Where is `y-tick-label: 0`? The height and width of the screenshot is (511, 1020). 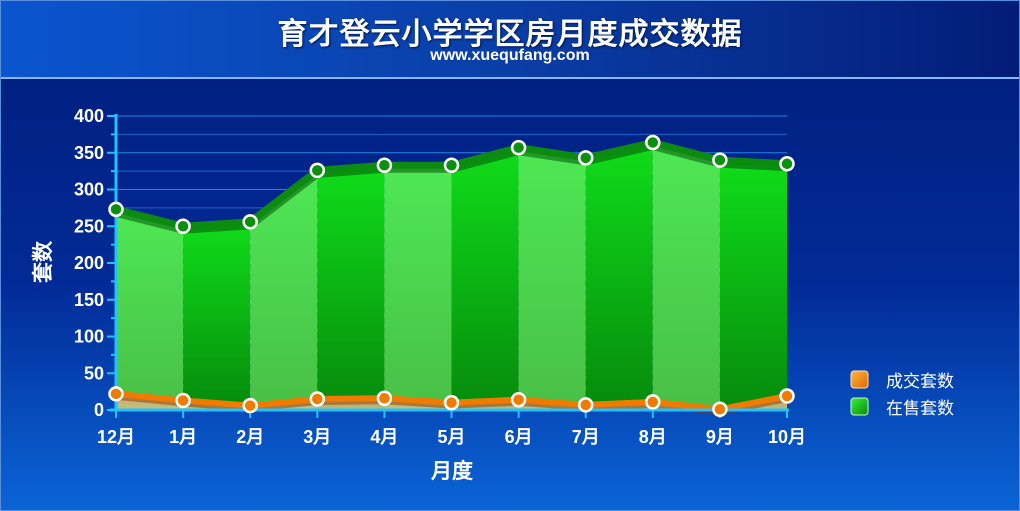
y-tick-label: 0 is located at coordinates (99, 410).